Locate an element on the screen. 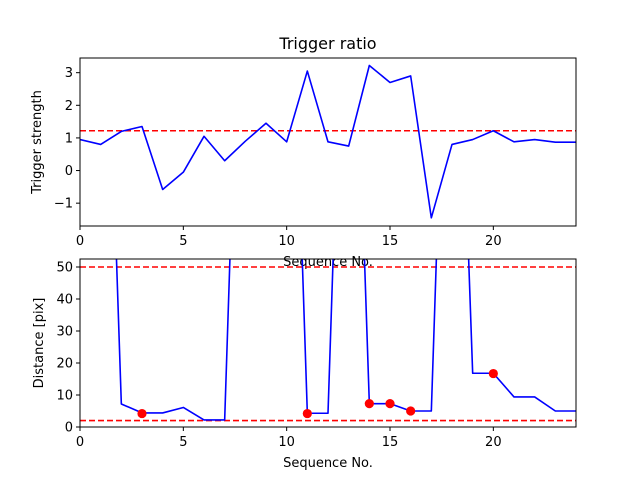 The image size is (640, 480). bottom-x-tick-label-0: 0 is located at coordinates (80, 442).